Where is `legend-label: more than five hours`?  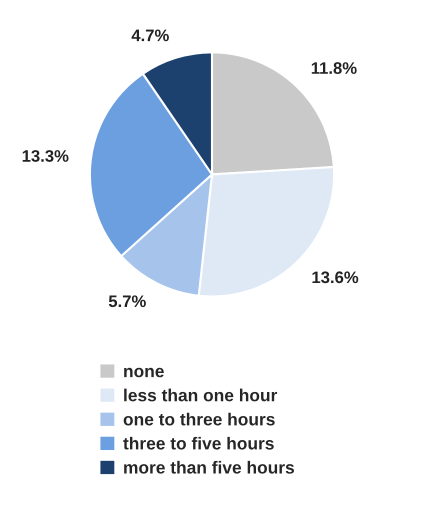
legend-label: more than five hours is located at coordinates (209, 467).